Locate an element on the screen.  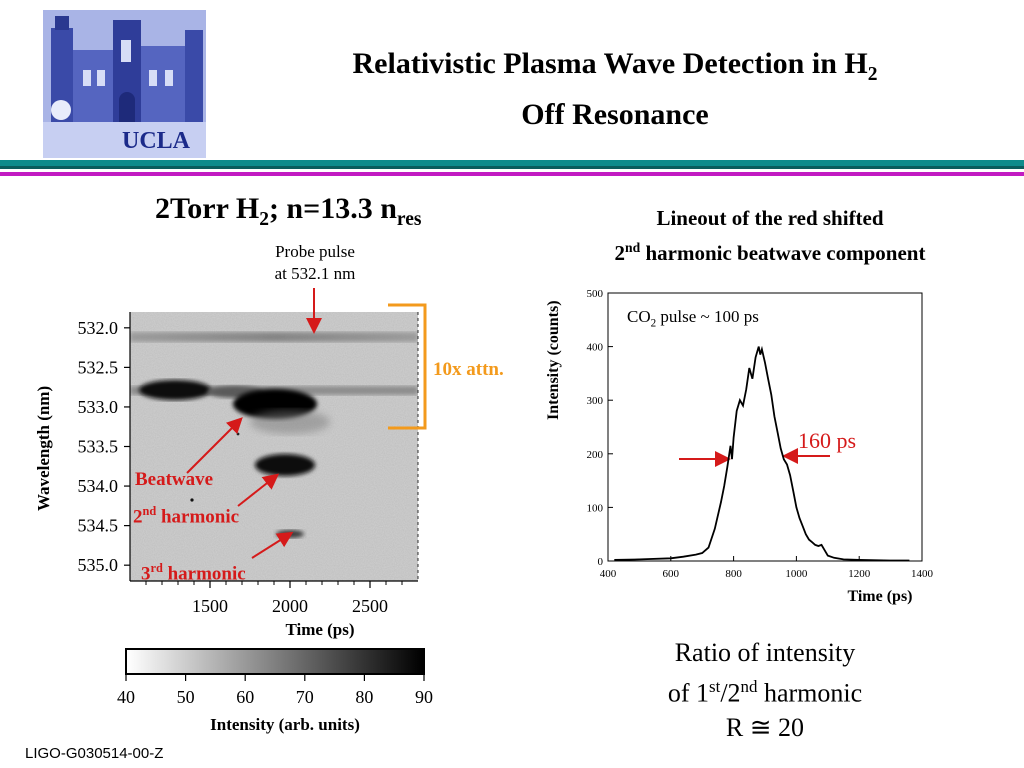
second-harmonic-label: 2nd harmonic is located at coordinates (186, 516).